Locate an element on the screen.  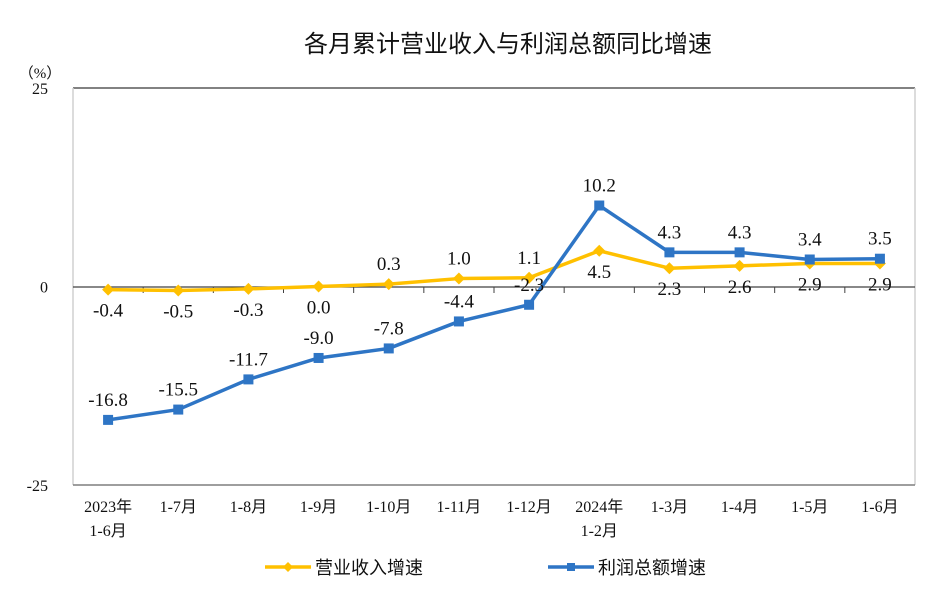
y-tick-label: -25 is located at coordinates (37, 486).